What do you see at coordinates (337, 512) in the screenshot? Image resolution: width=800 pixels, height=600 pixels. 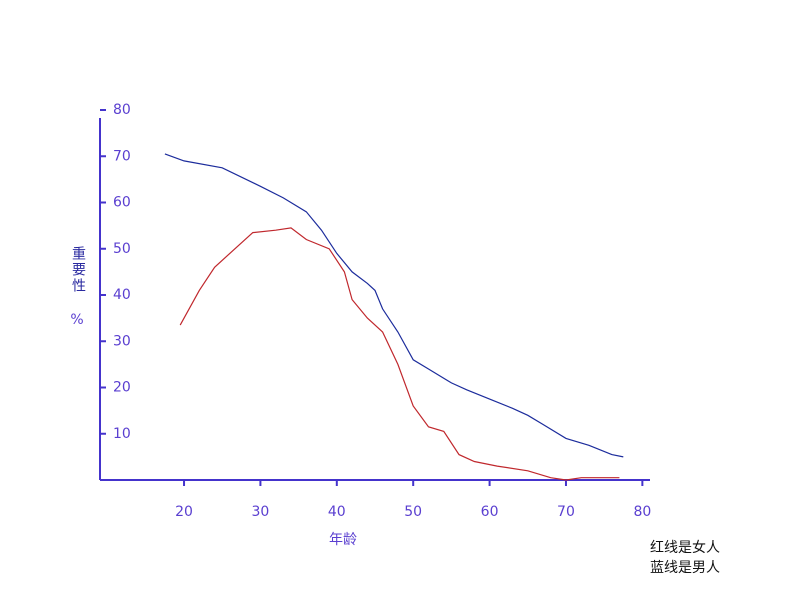 I see `x-tick-label: 40` at bounding box center [337, 512].